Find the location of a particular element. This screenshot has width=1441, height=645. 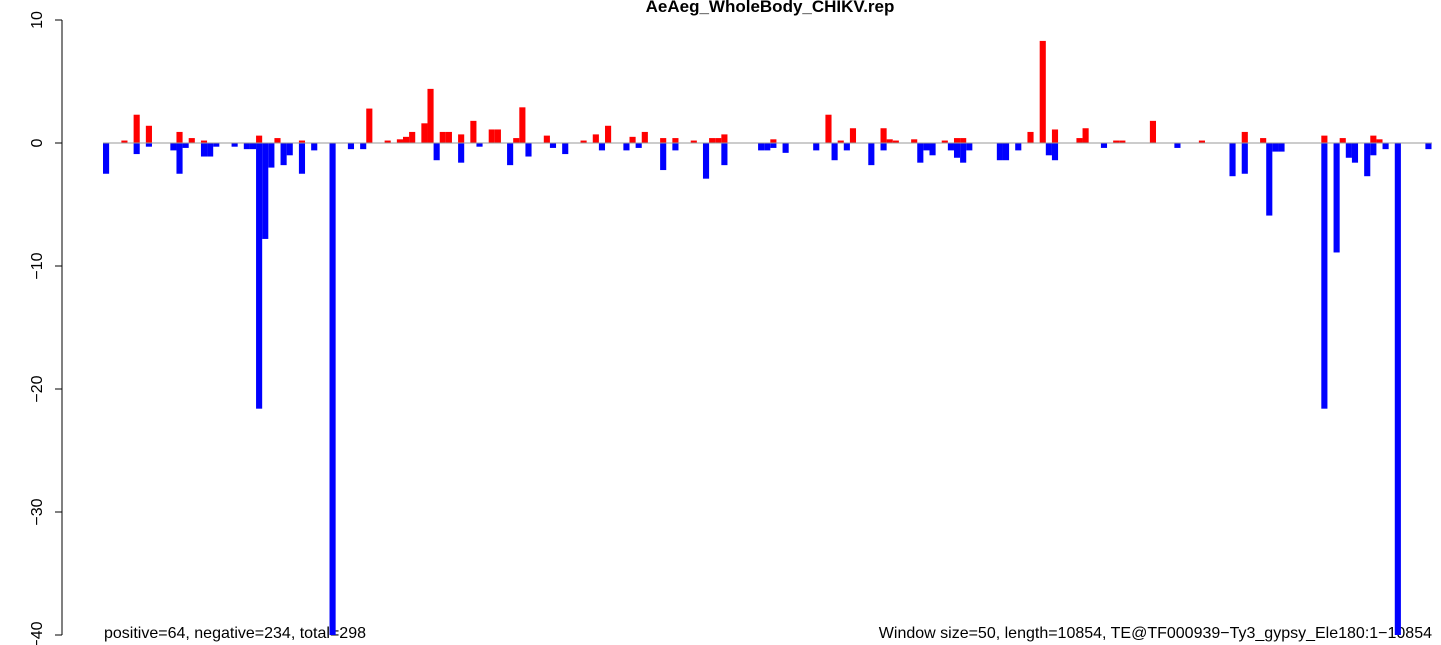

y-tick-label: −10 is located at coordinates (37, 265).